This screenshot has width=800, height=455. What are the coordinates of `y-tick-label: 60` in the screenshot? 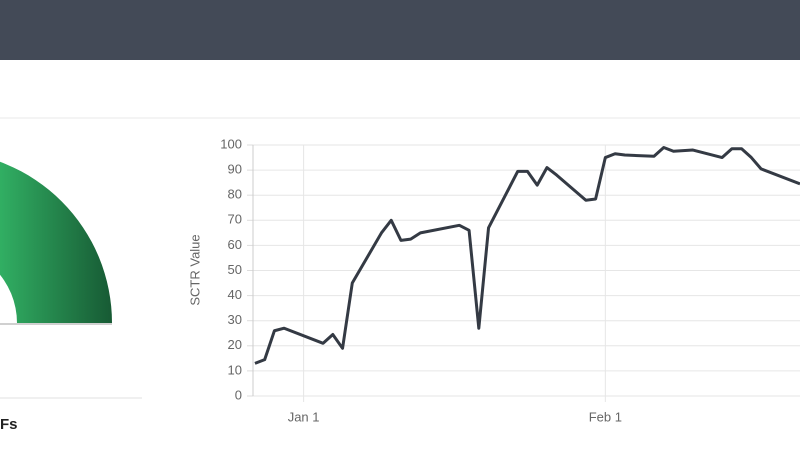 It's located at (235, 244).